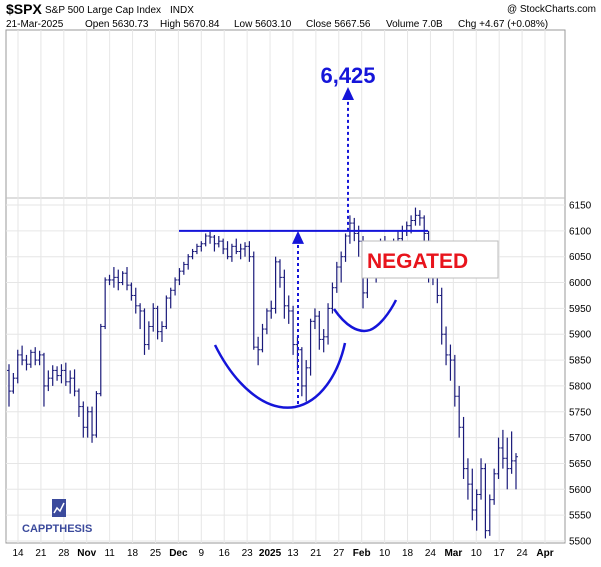 The width and height of the screenshot is (601, 567). Describe the element at coordinates (347, 75) in the screenshot. I see `target-label: 6,425` at that location.